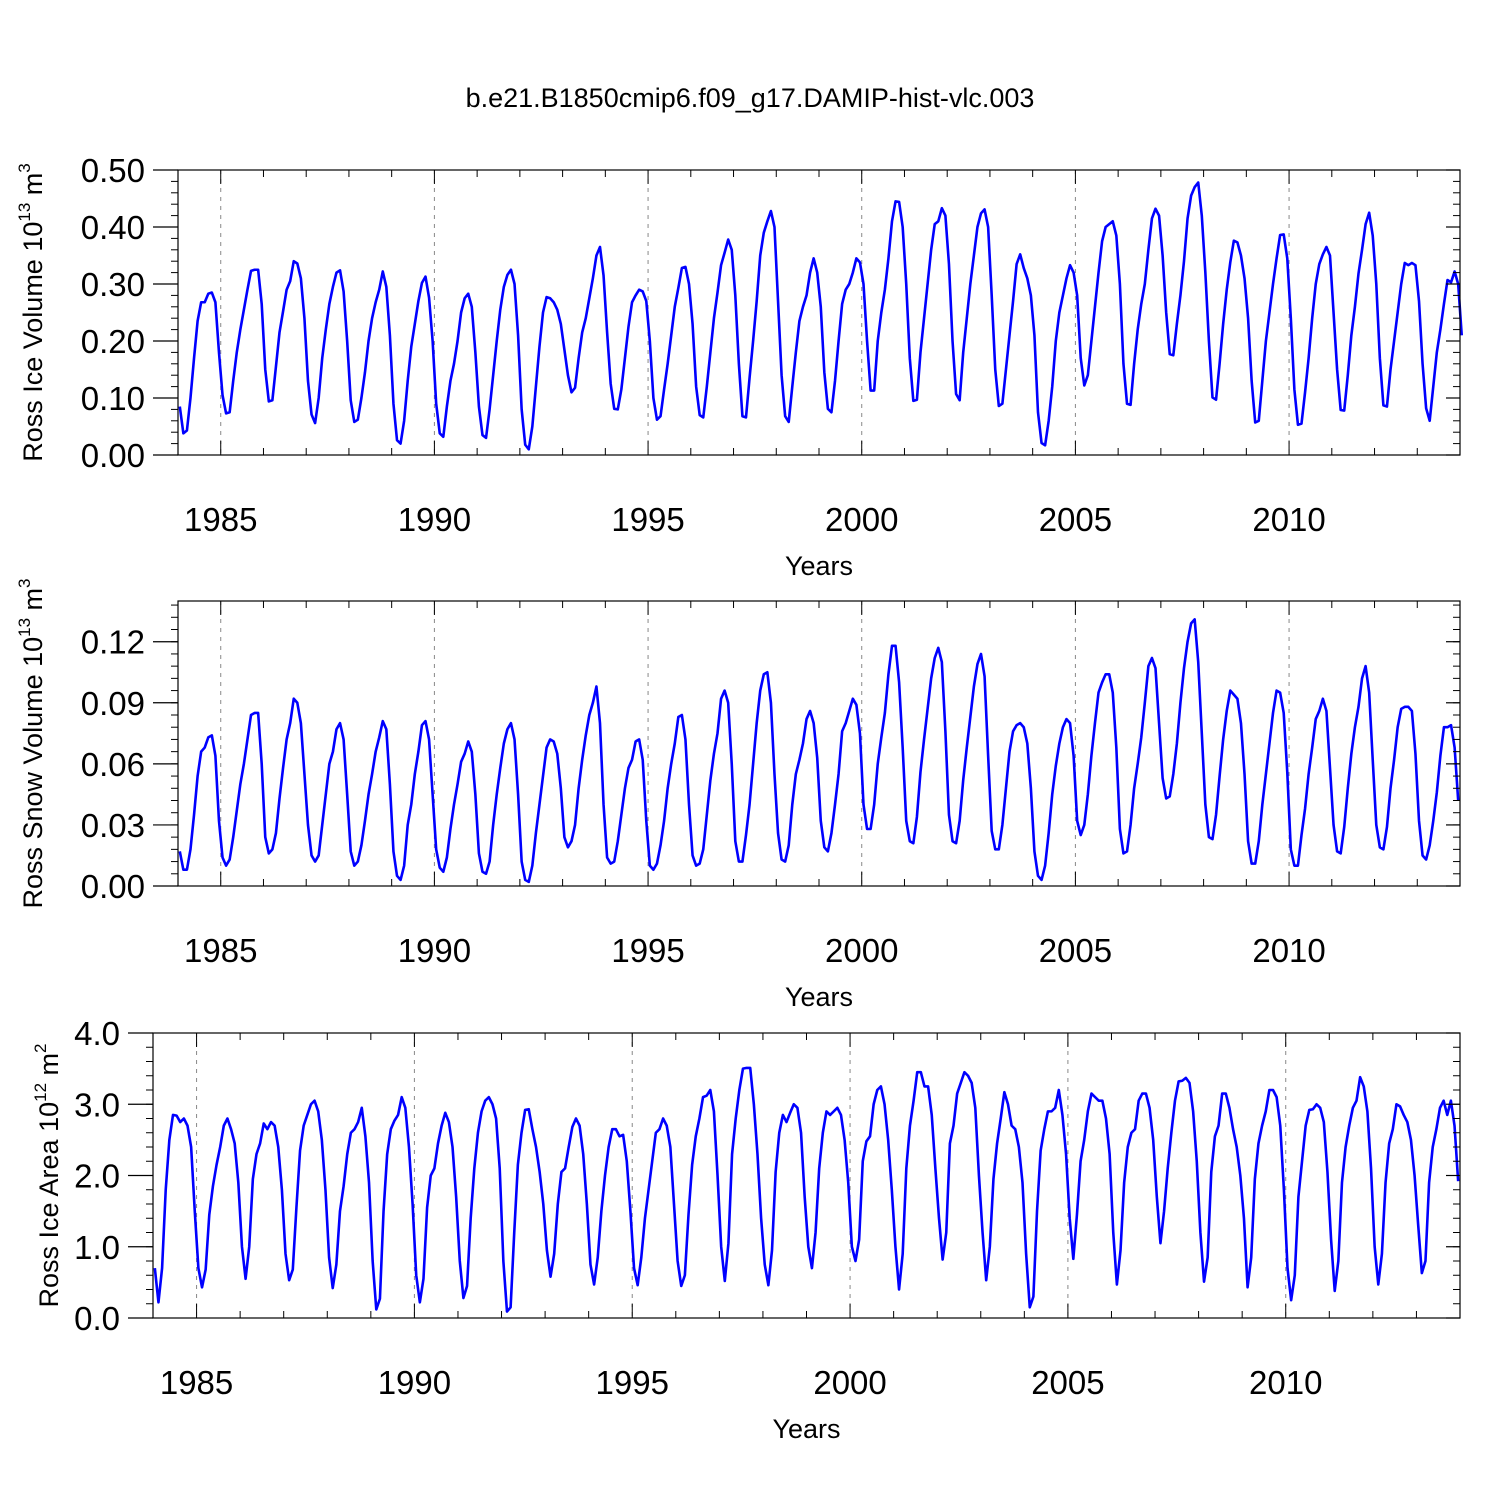 The height and width of the screenshot is (1500, 1500). I want to click on ice-area-x-tick-label: 2010, so click(1285, 1382).